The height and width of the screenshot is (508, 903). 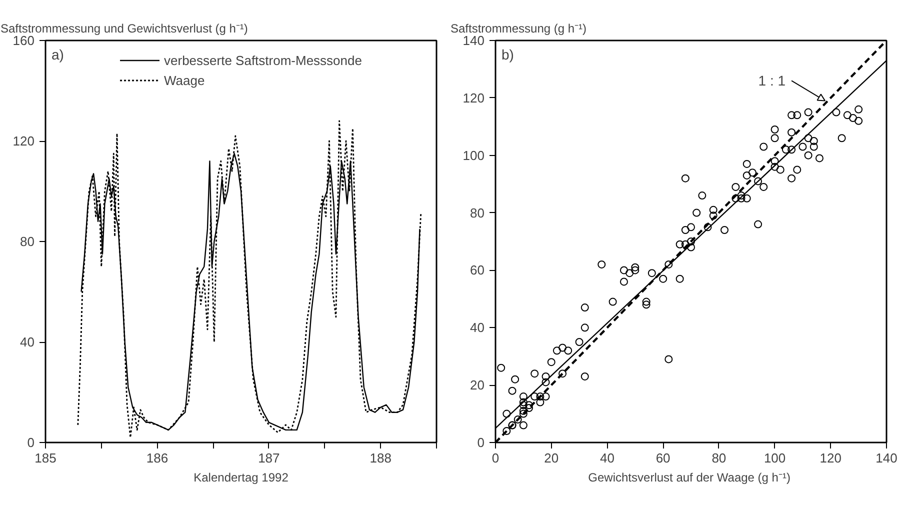 I want to click on annotation: a), so click(x=58, y=54).